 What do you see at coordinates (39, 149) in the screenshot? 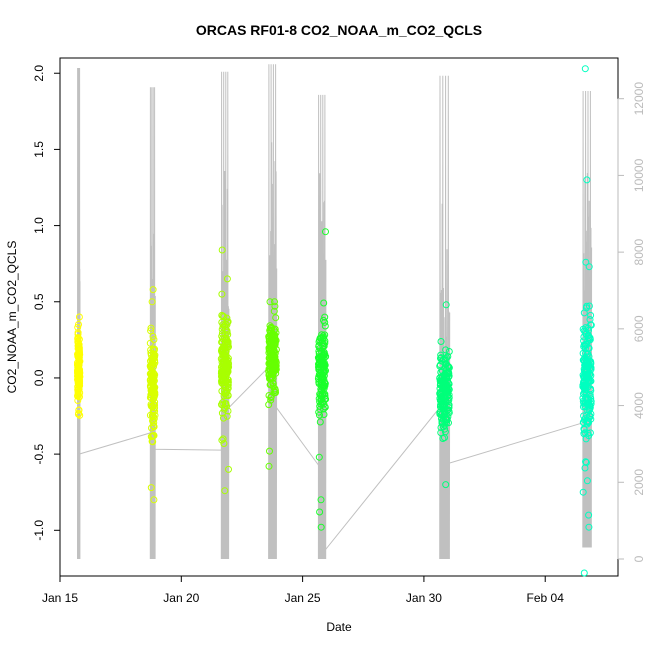
I see `y-tick-label: 1.5` at bounding box center [39, 149].